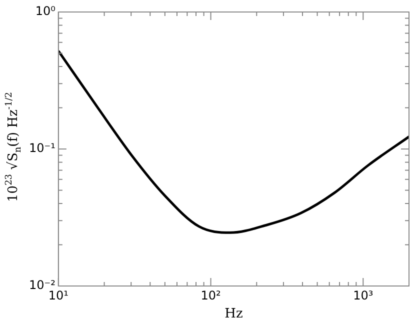  What do you see at coordinates (233, 314) in the screenshot?
I see `x-axis-title: Hz` at bounding box center [233, 314].